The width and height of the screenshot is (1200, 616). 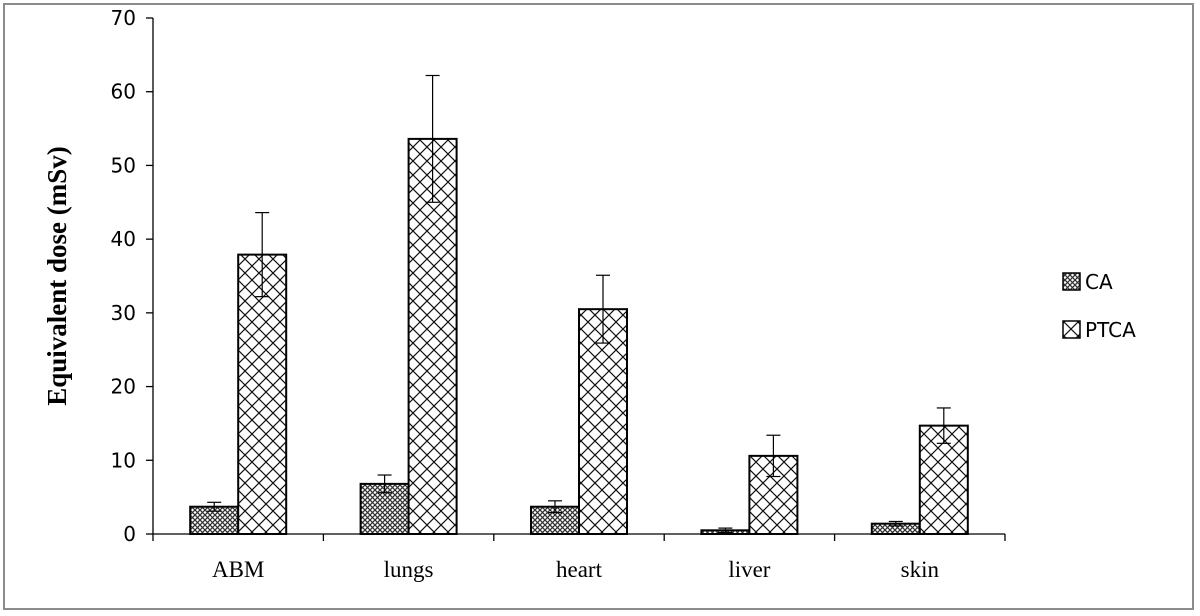 I want to click on legend-label-ptca: PTCA, so click(x=1110, y=330).